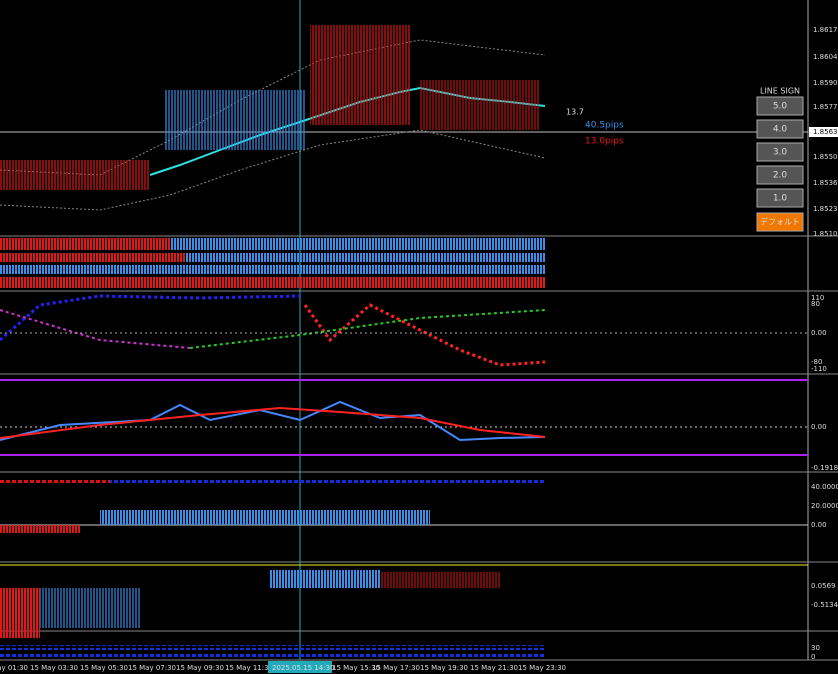  I want to click on button-label: 2.0, so click(780, 176).